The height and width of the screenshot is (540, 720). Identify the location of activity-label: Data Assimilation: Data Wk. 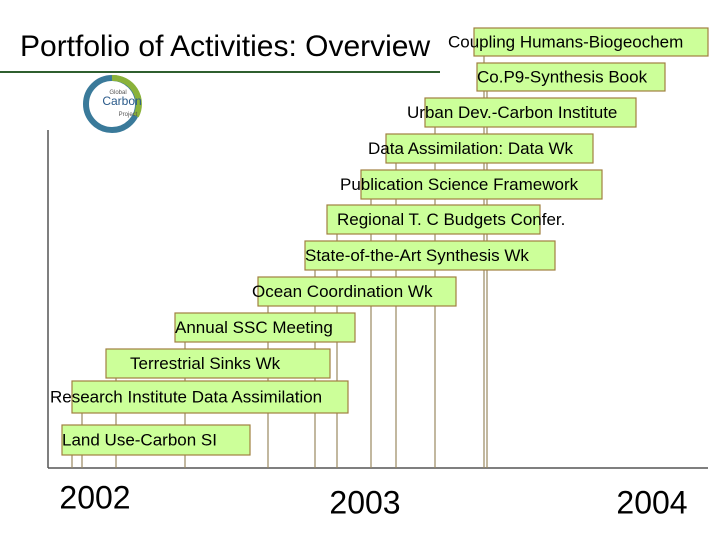
(471, 148).